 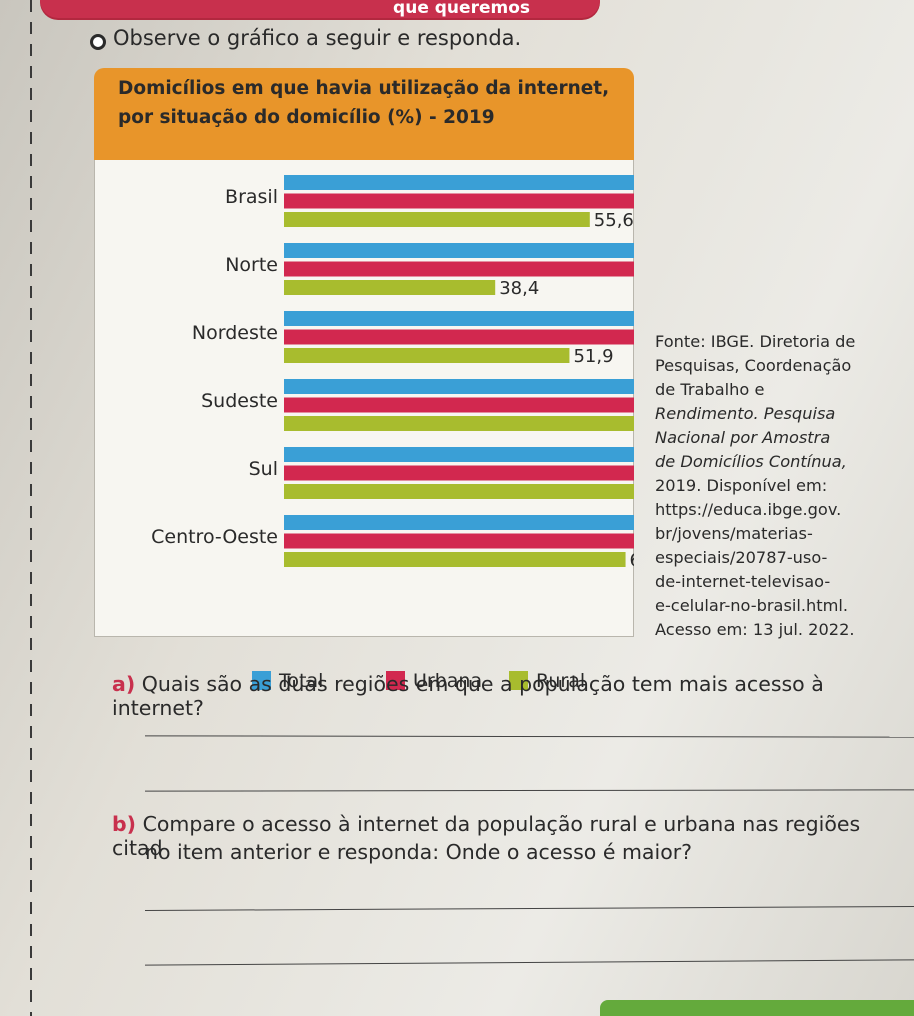 I want to click on source-line: de-internet-televisao-, so click(x=743, y=581).